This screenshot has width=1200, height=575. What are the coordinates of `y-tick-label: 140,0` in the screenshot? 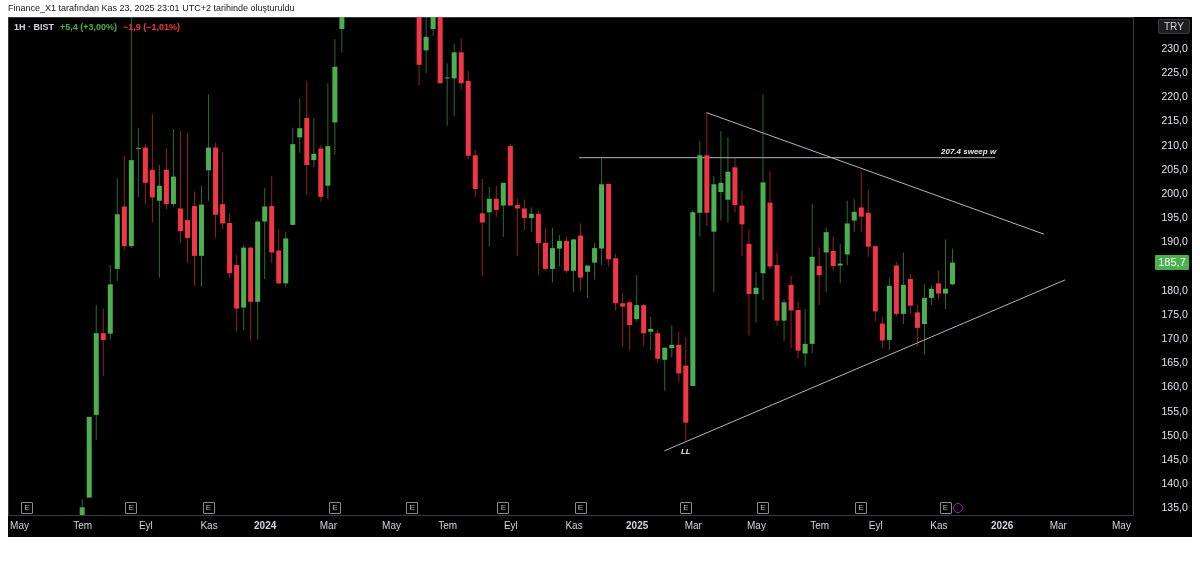 It's located at (1174, 483).